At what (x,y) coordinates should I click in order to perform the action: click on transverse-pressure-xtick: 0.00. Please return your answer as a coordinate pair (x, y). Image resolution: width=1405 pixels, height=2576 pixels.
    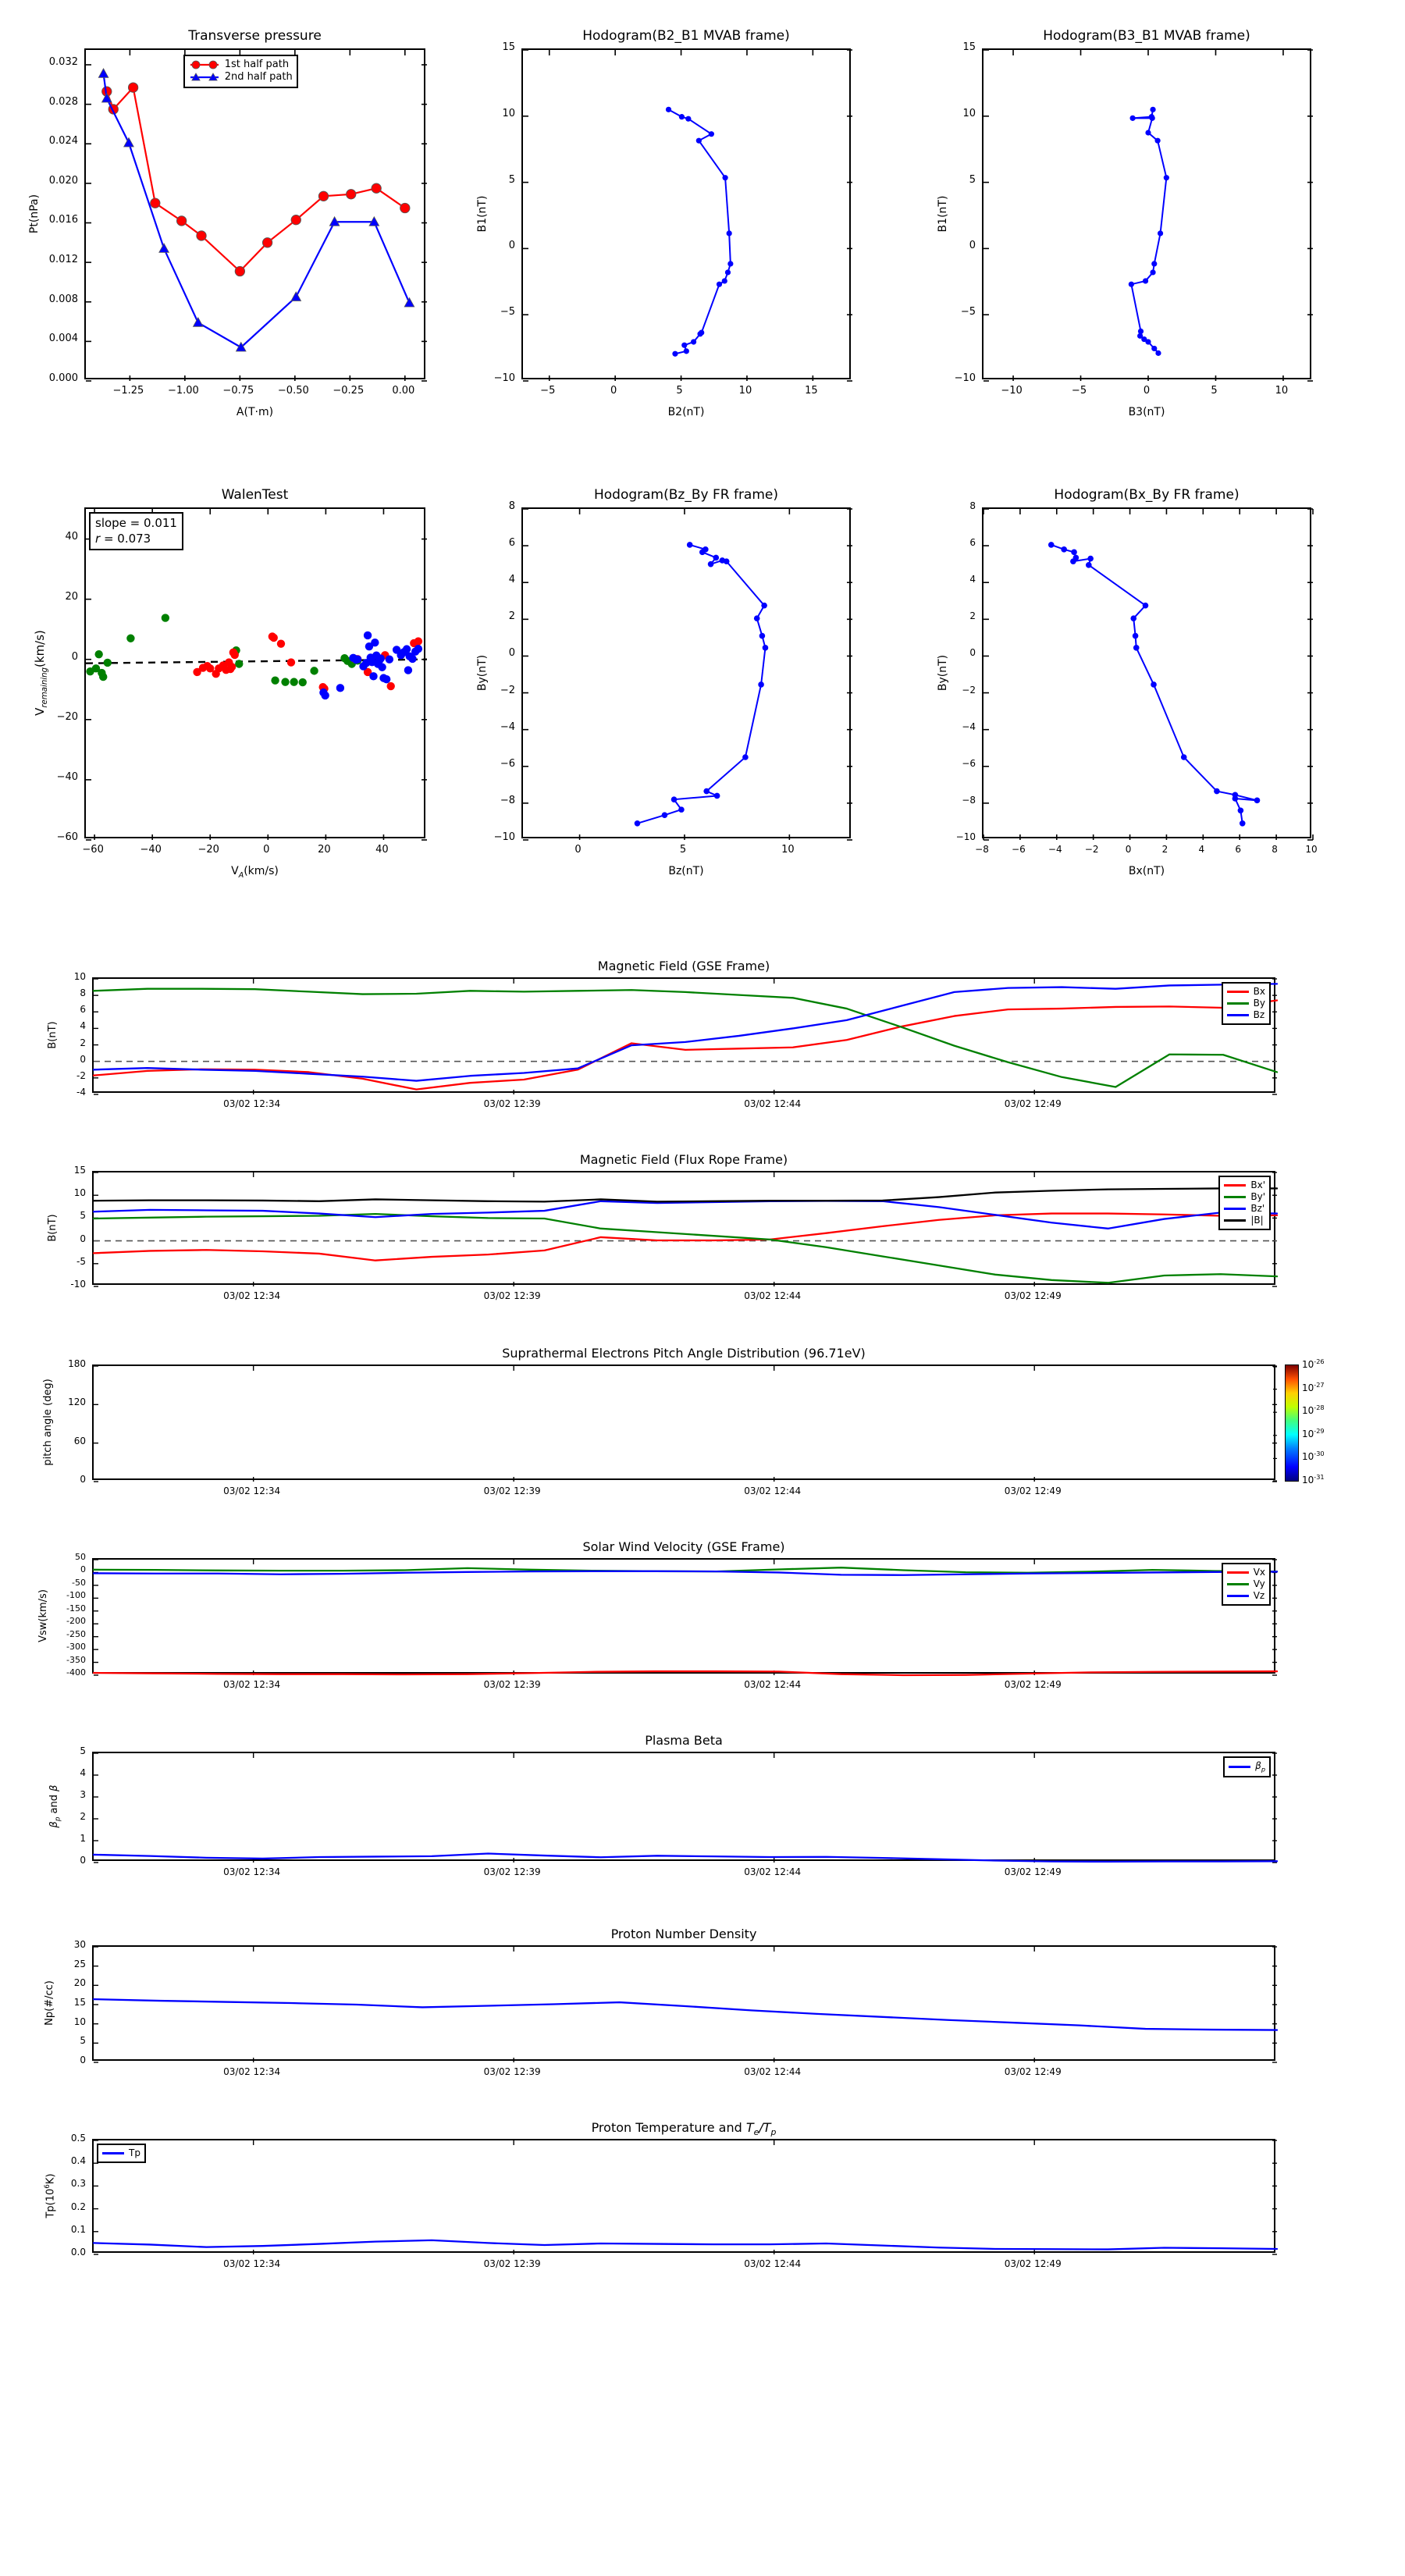
    Looking at the image, I should click on (404, 391).